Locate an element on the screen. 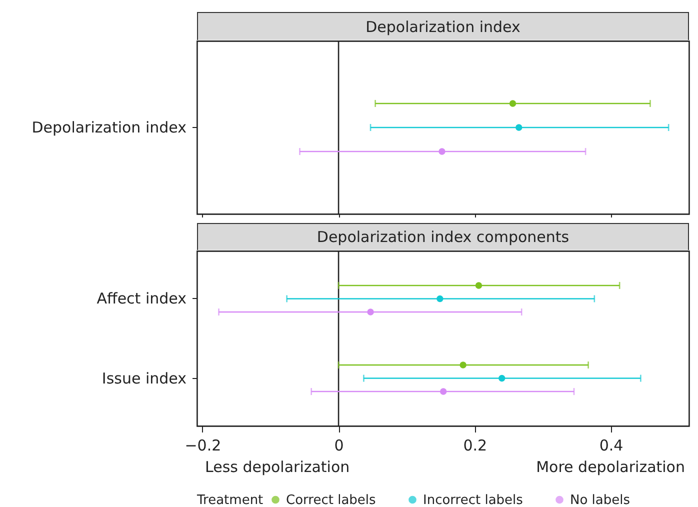 Image resolution: width=698 pixels, height=507 pixels. legend-label: Incorrect labels is located at coordinates (473, 499).